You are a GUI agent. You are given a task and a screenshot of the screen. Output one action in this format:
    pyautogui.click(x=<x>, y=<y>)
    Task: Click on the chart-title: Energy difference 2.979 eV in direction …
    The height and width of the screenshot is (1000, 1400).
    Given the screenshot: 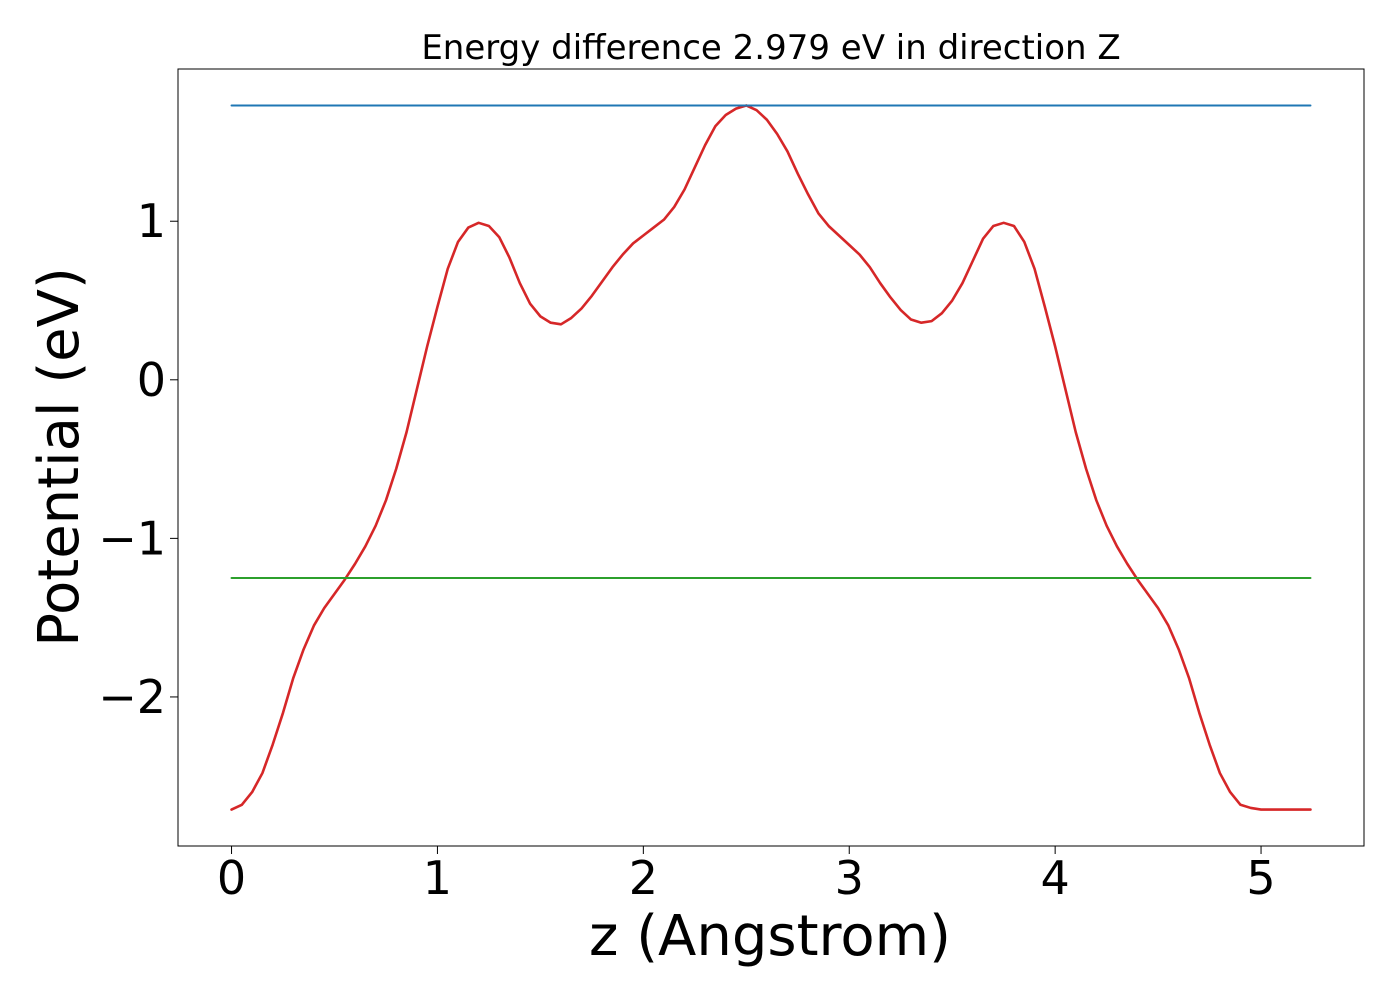 What is the action you would take?
    pyautogui.click(x=770, y=48)
    